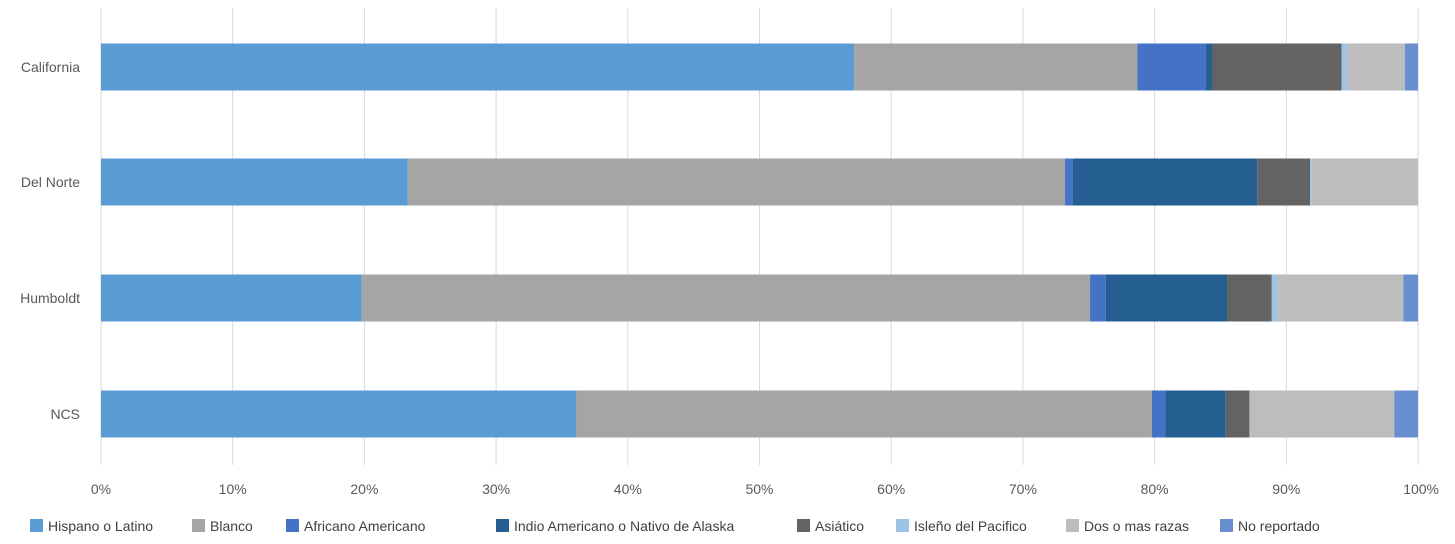 Image resolution: width=1455 pixels, height=544 pixels. Describe the element at coordinates (233, 489) in the screenshot. I see `x-tick-label-1: 10%` at that location.